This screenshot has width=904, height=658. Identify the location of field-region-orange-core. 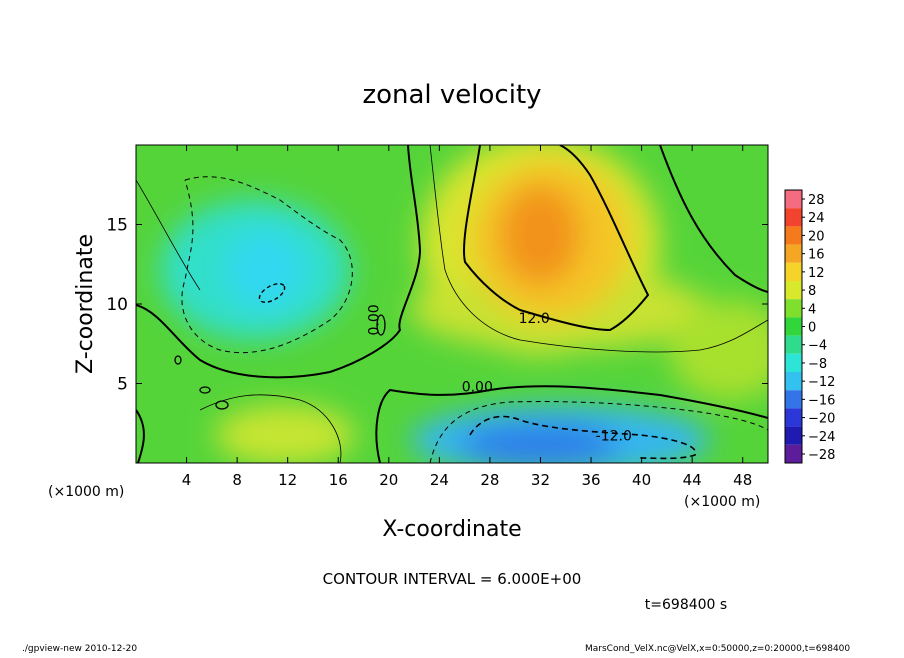
(540, 235).